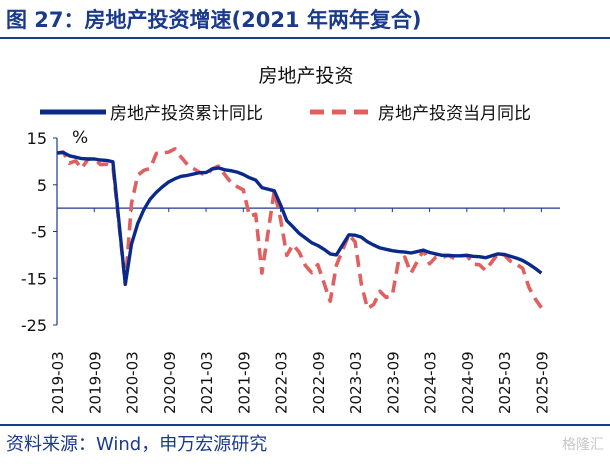 The image size is (610, 464). What do you see at coordinates (186, 114) in the screenshot?
I see `legend-label-solid: 房地产投资累计同比` at bounding box center [186, 114].